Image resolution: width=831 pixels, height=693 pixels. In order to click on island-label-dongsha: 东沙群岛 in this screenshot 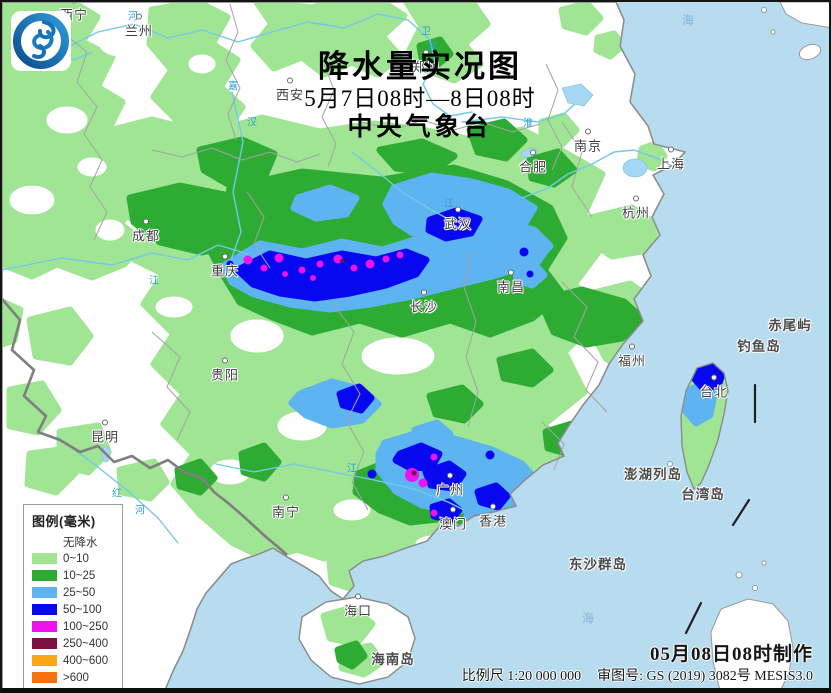, I will do `click(598, 564)`.